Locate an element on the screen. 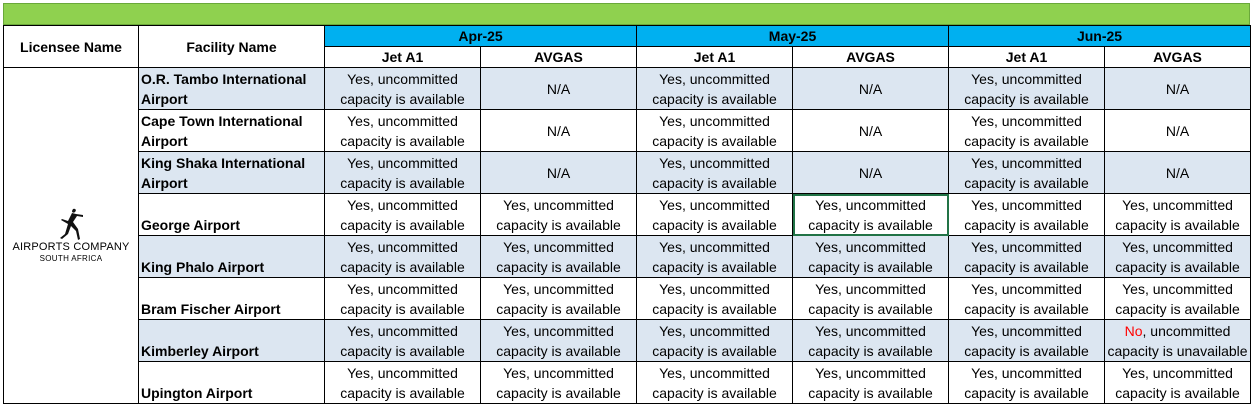 Image resolution: width=1252 pixels, height=406 pixels. logo-subtitle: SOUTH AFRICA is located at coordinates (71, 258).